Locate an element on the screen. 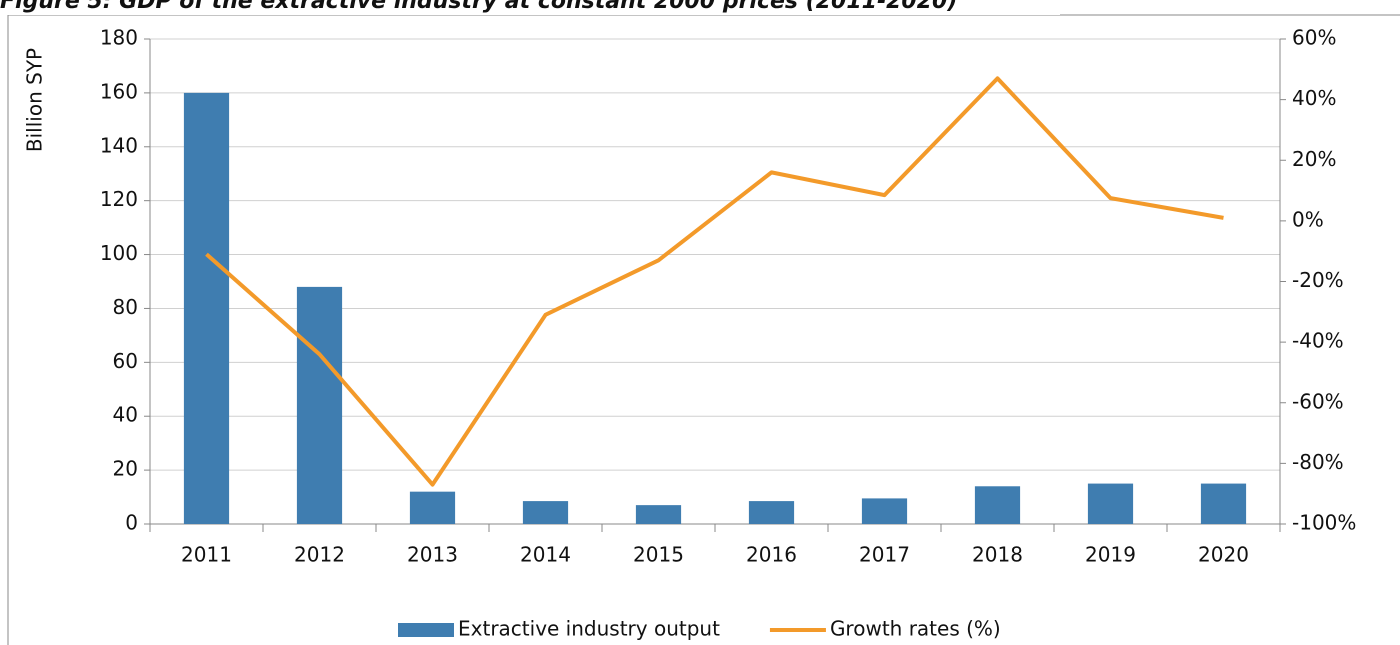  x-tick-label: 2013 is located at coordinates (432, 555).